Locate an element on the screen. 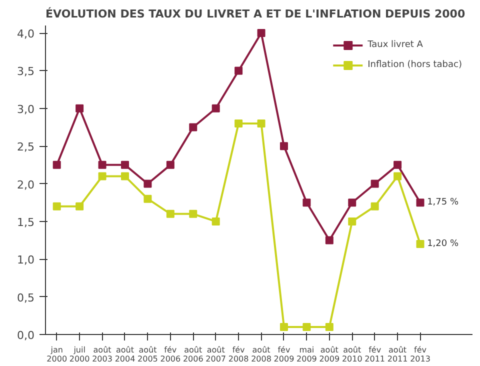 This screenshot has height=366, width=480. x-tick-label: août 2006 is located at coordinates (193, 355).